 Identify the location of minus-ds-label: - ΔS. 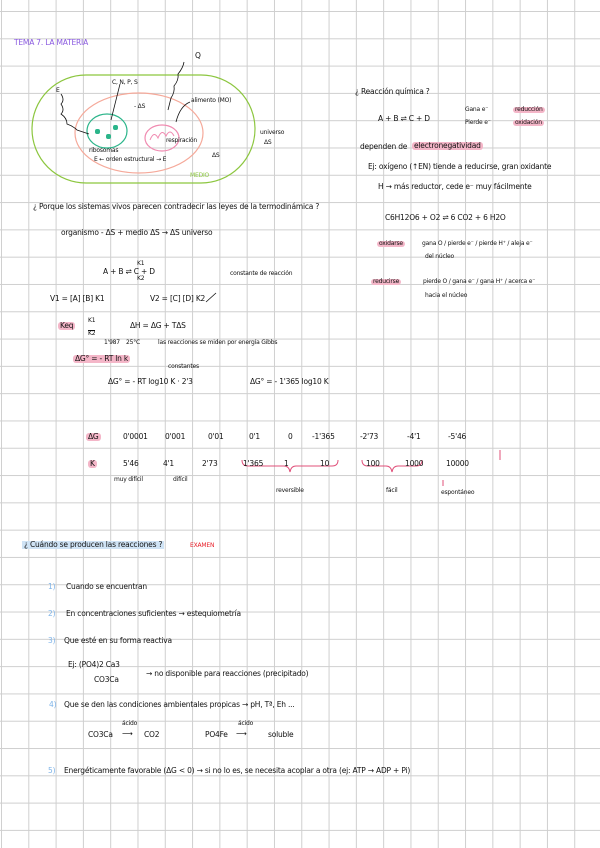
(140, 106).